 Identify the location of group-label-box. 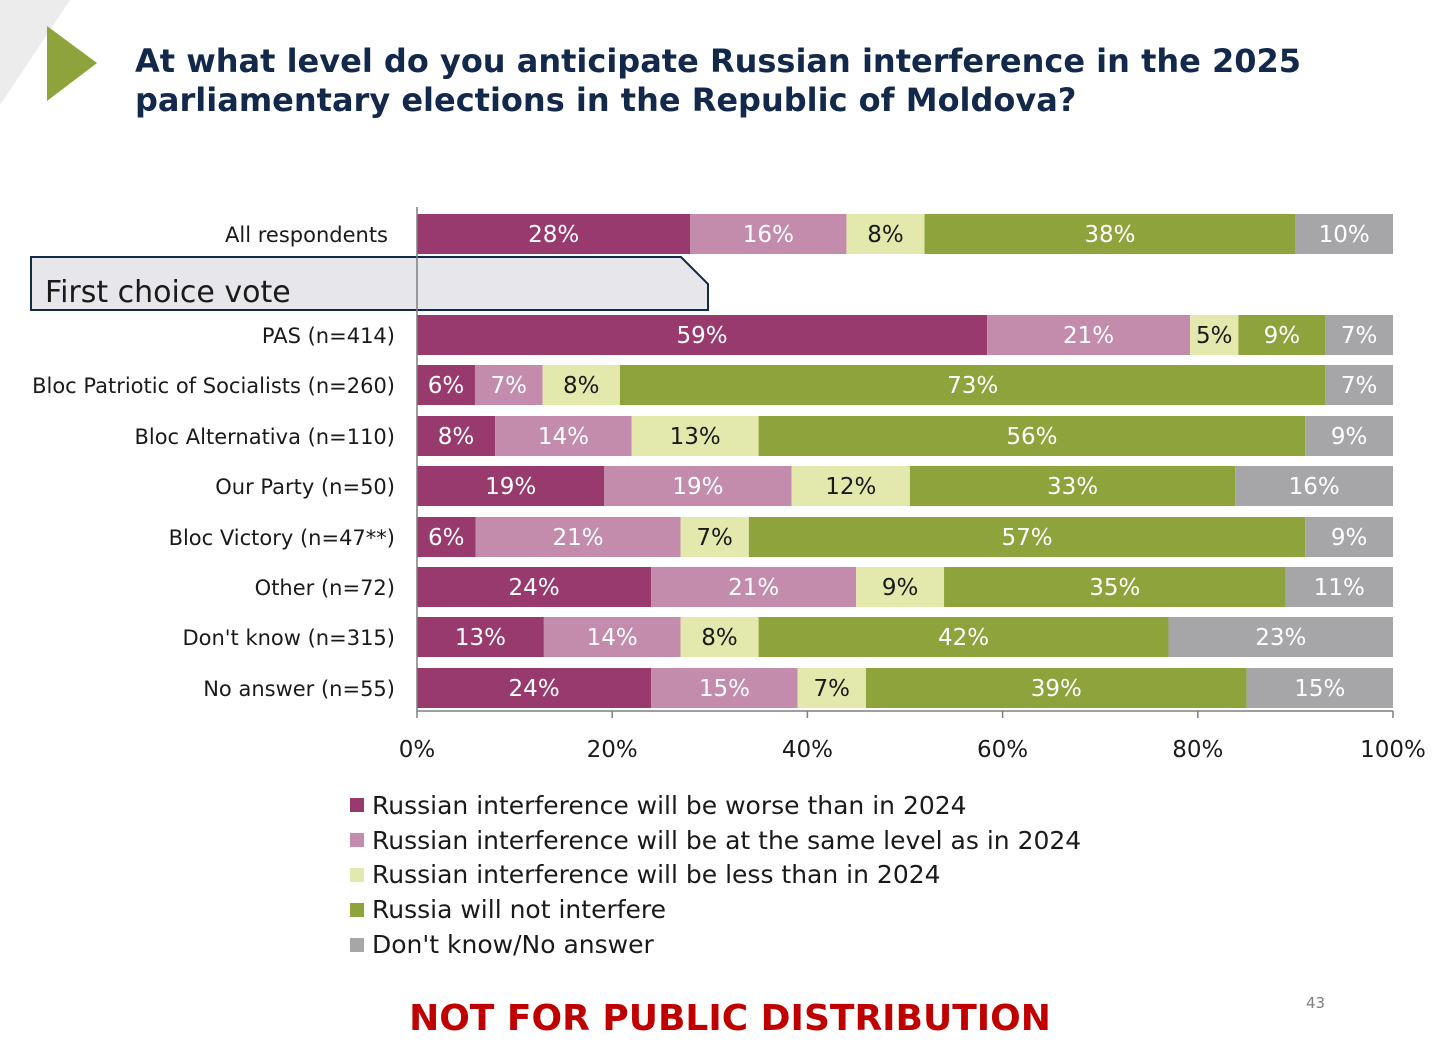
(369, 283).